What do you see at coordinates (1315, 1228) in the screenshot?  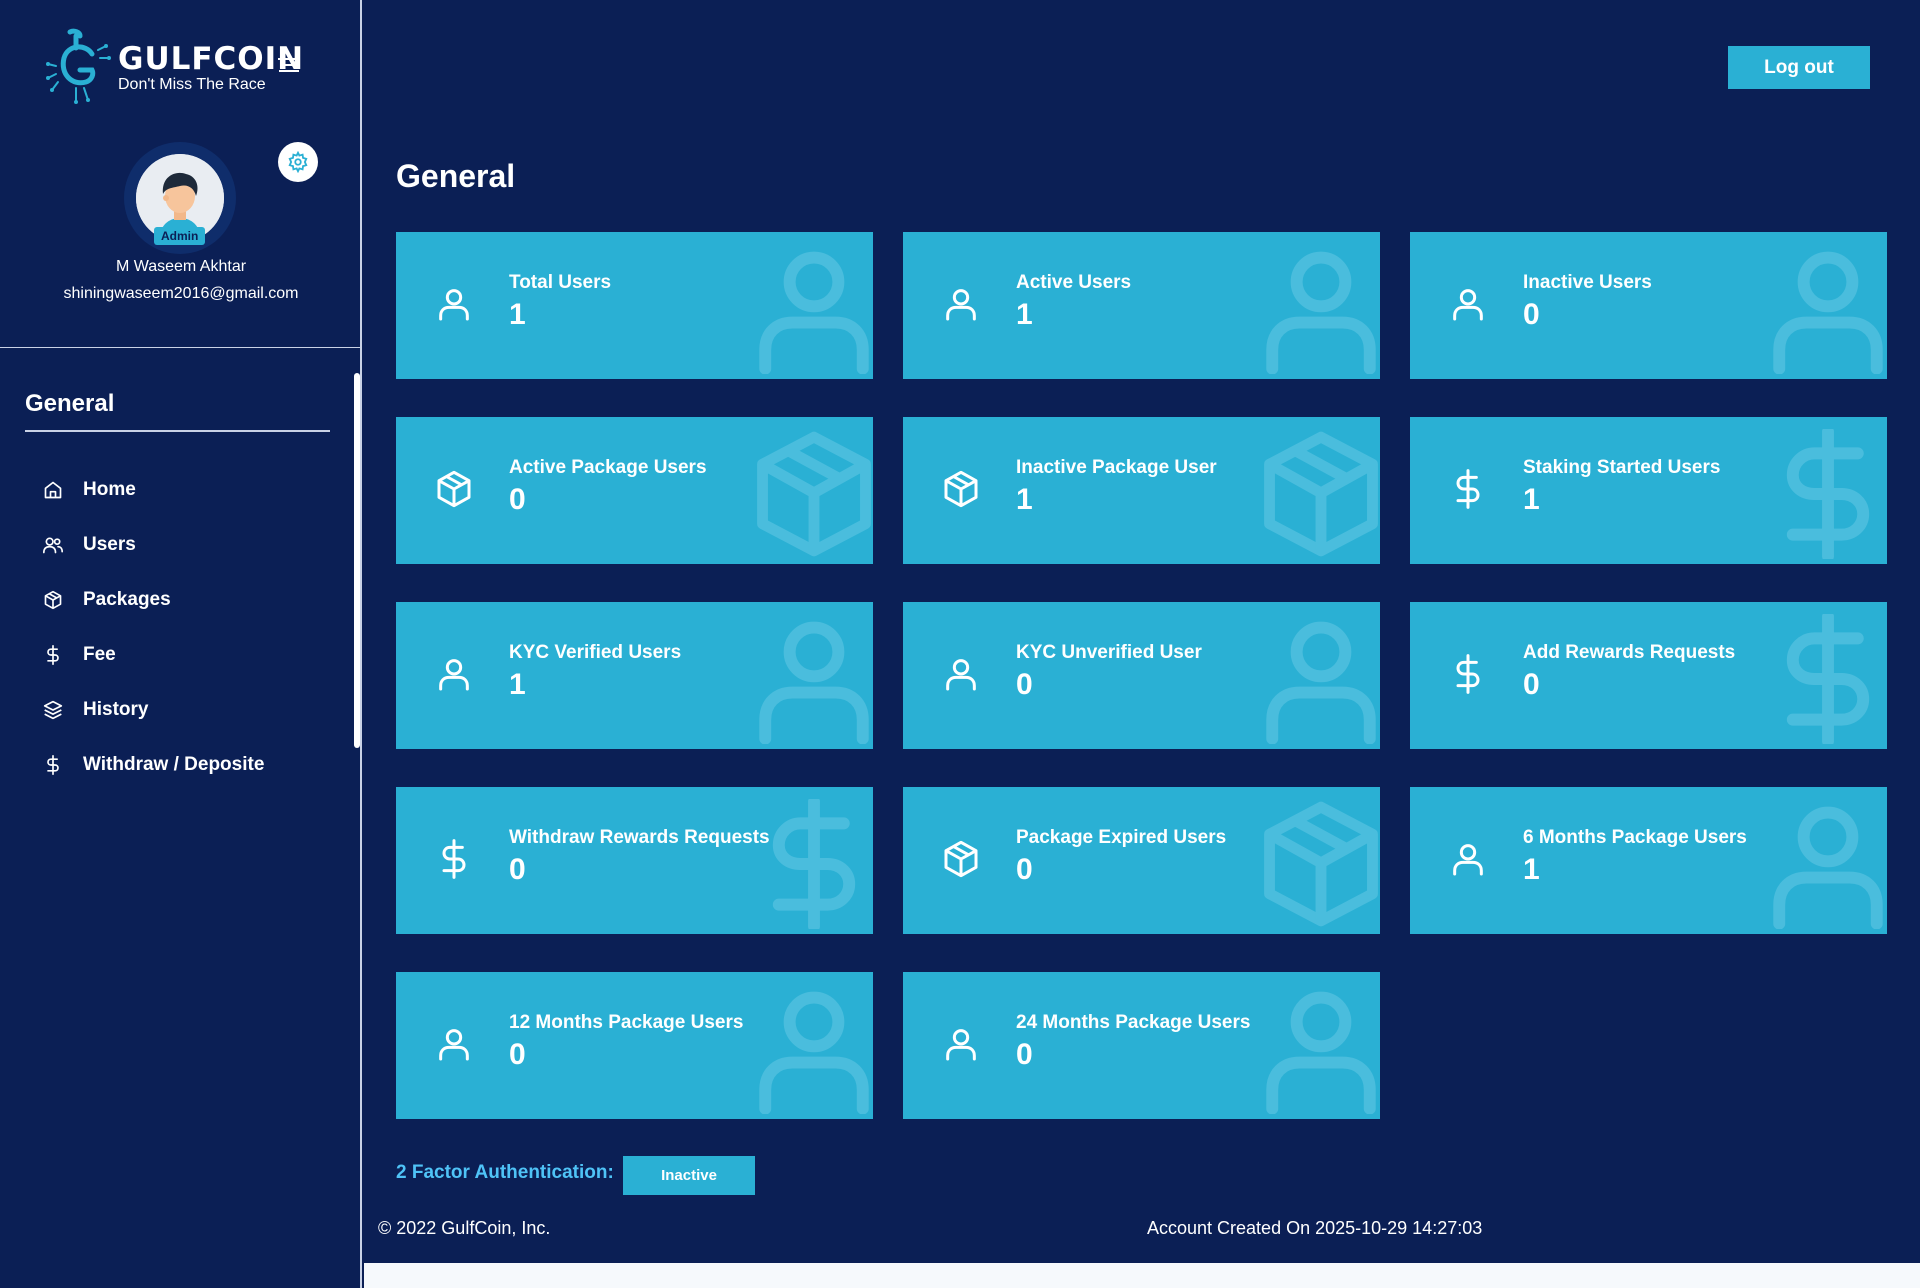 I see `account-created-date: Account Created On 2025-10-29 14:27:03` at bounding box center [1315, 1228].